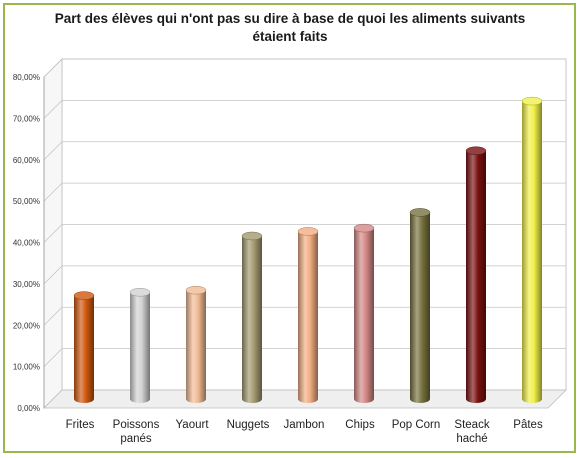 The width and height of the screenshot is (583, 458). What do you see at coordinates (26, 118) in the screenshot?
I see `y-tick-label: 70,00%` at bounding box center [26, 118].